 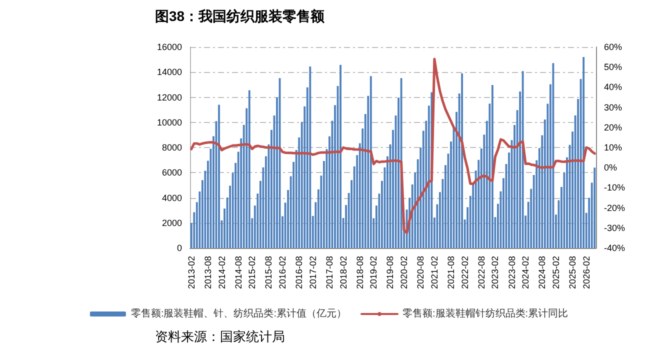 I want to click on x-tick-label: 2017-02, so click(x=313, y=273).